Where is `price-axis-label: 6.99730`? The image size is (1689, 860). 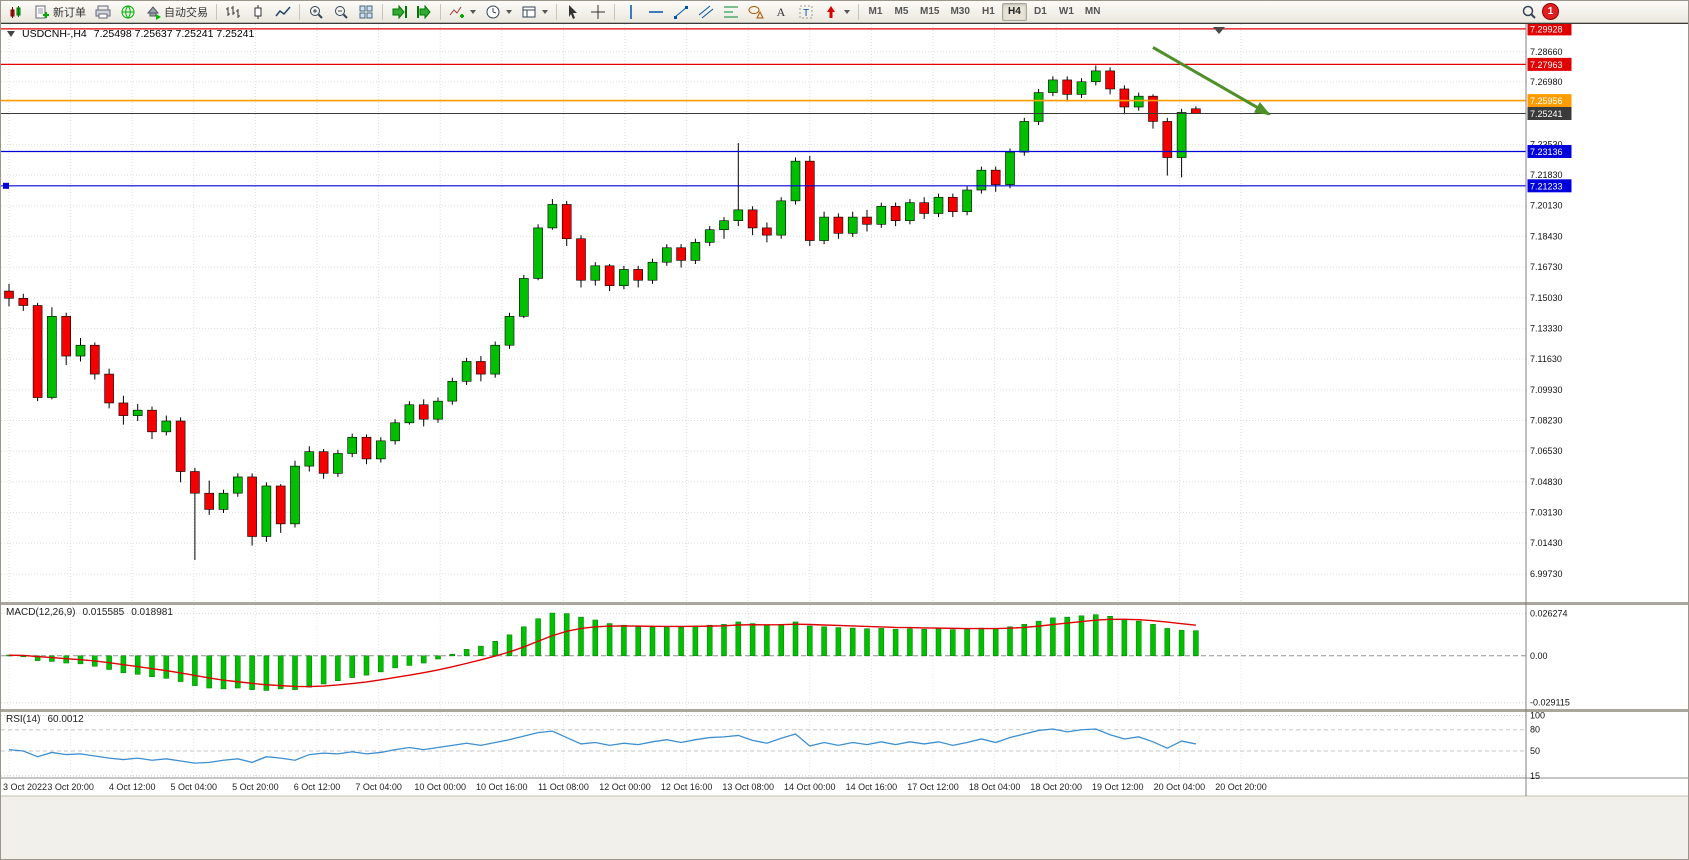
price-axis-label: 6.99730 is located at coordinates (1546, 574).